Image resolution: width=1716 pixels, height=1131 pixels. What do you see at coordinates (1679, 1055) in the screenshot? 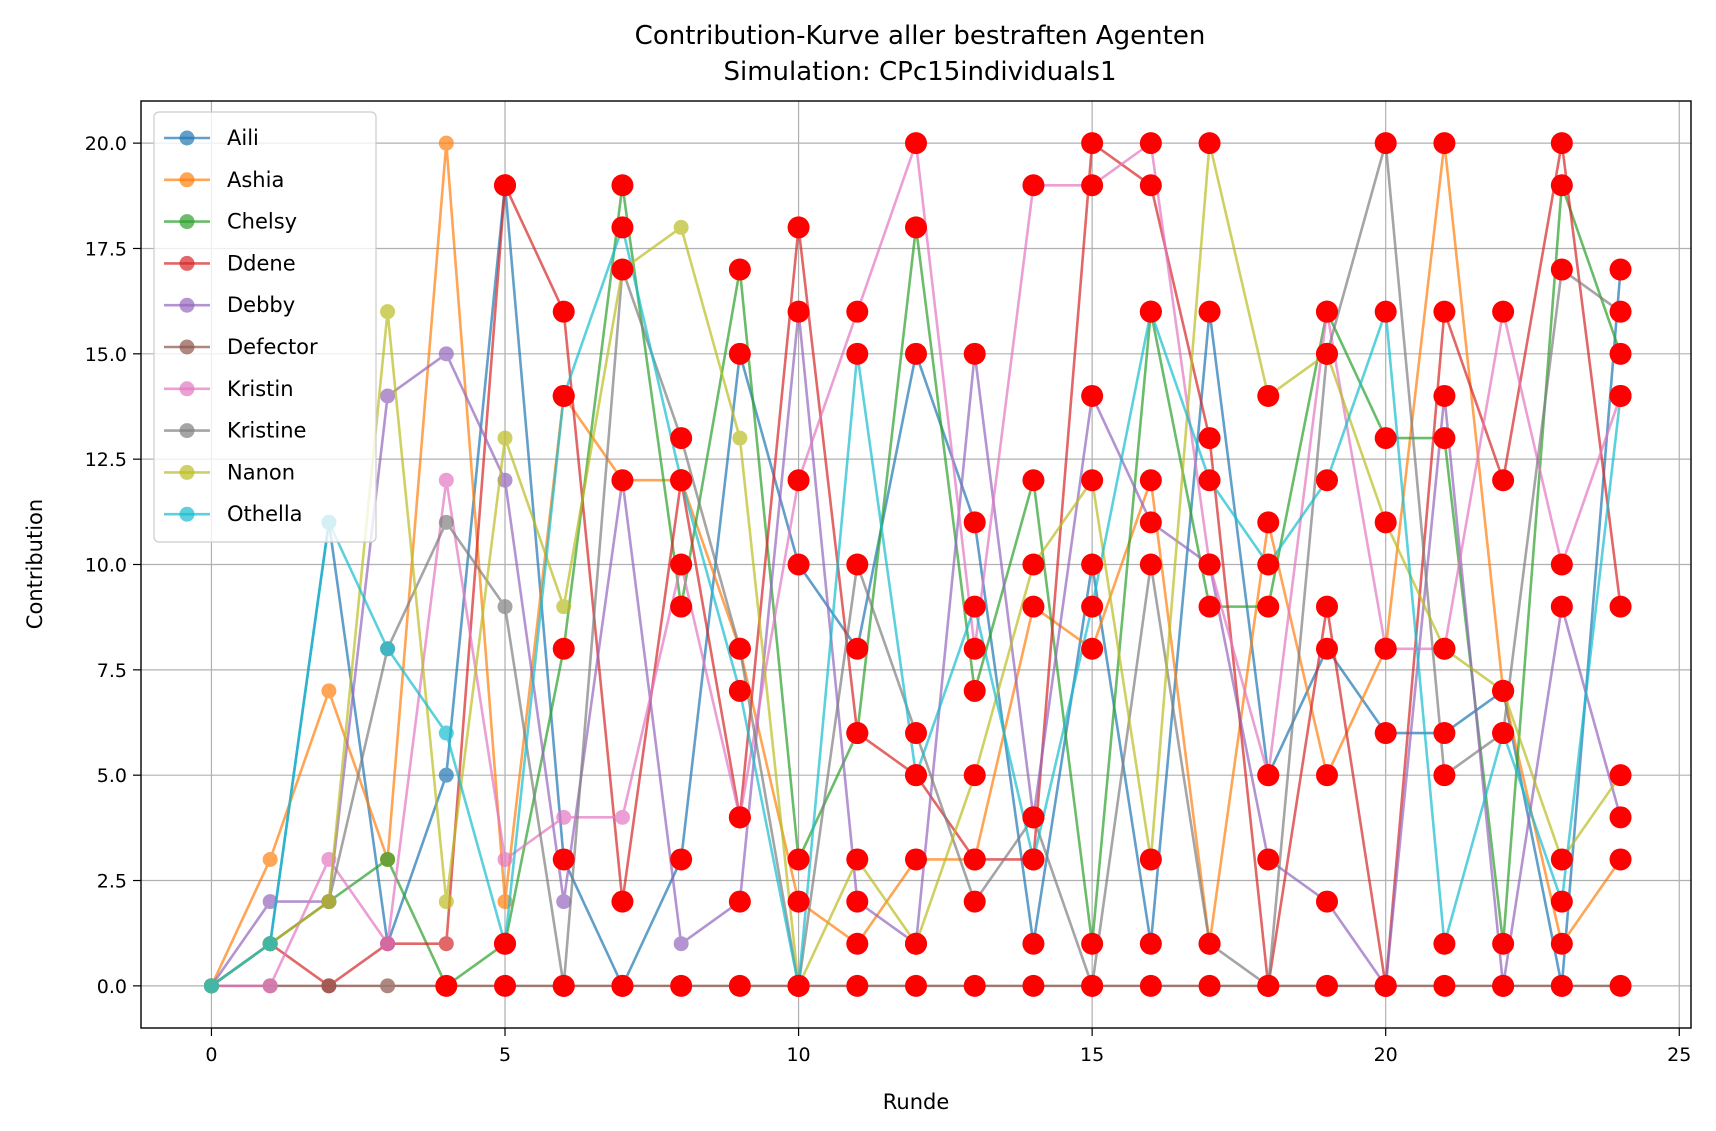
I see `x-tick-label: 25` at bounding box center [1679, 1055].